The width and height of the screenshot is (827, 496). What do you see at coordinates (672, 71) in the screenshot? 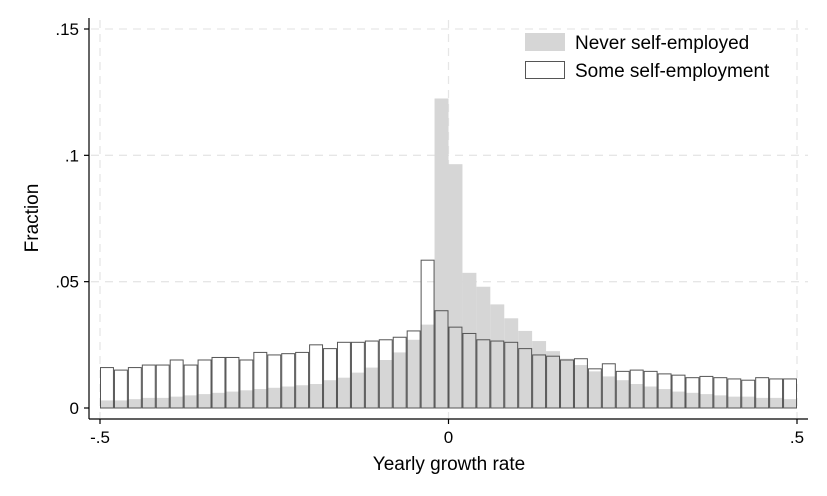
I see `legend-label-some-self-employment: Some self-employment` at bounding box center [672, 71].